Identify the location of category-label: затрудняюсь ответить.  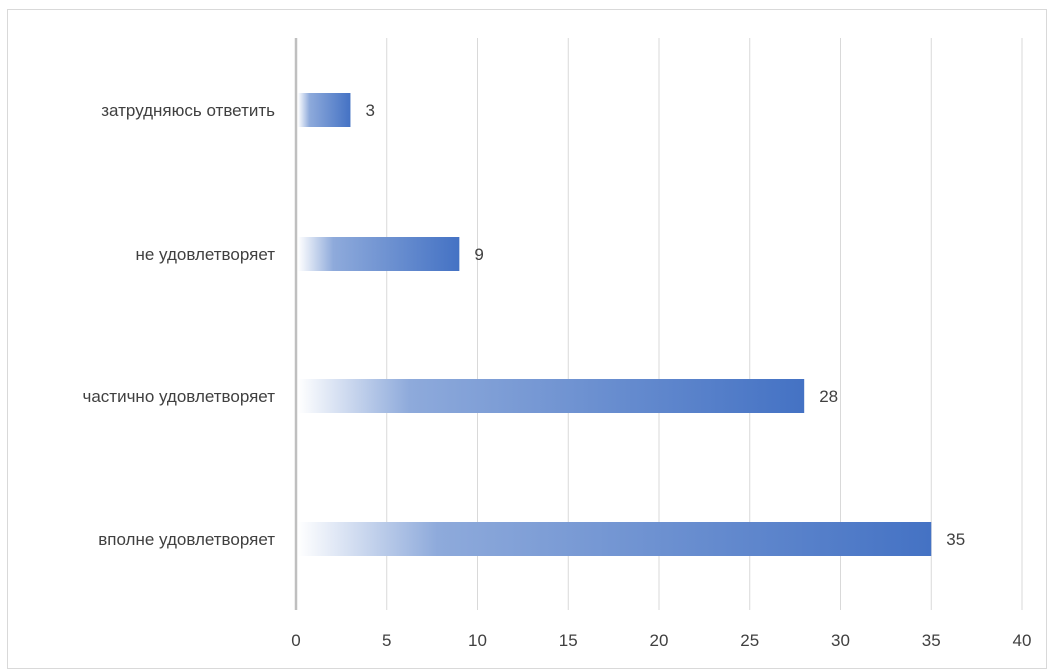
(188, 110).